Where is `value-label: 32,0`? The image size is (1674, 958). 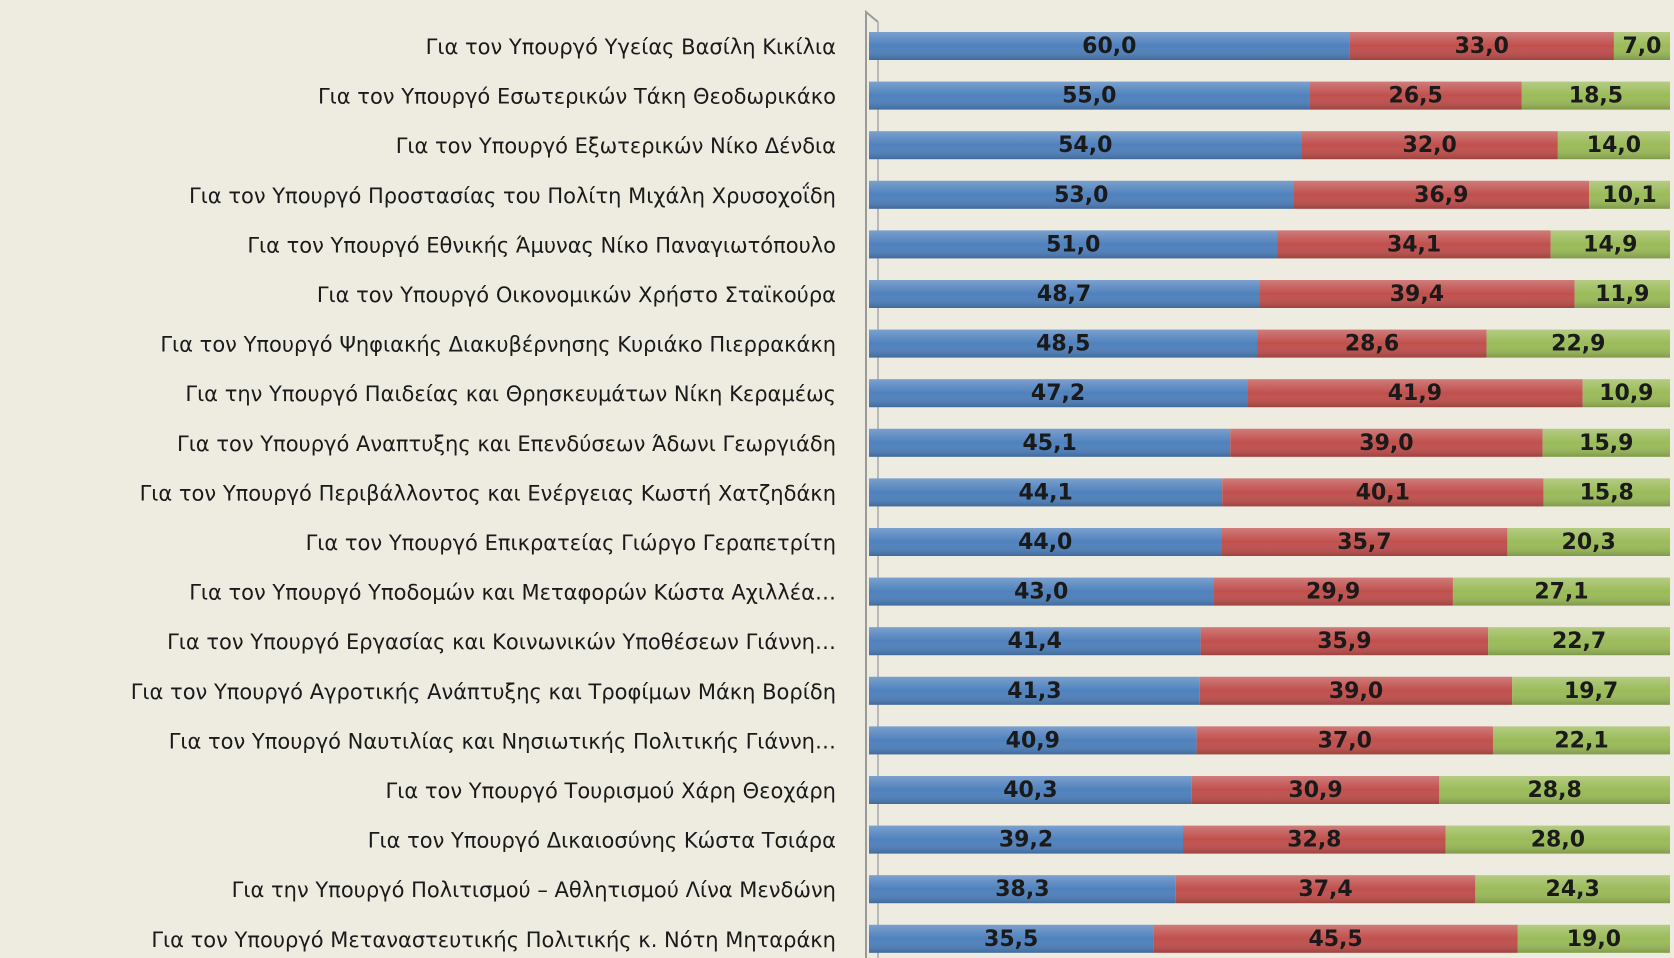
value-label: 32,0 is located at coordinates (1430, 145).